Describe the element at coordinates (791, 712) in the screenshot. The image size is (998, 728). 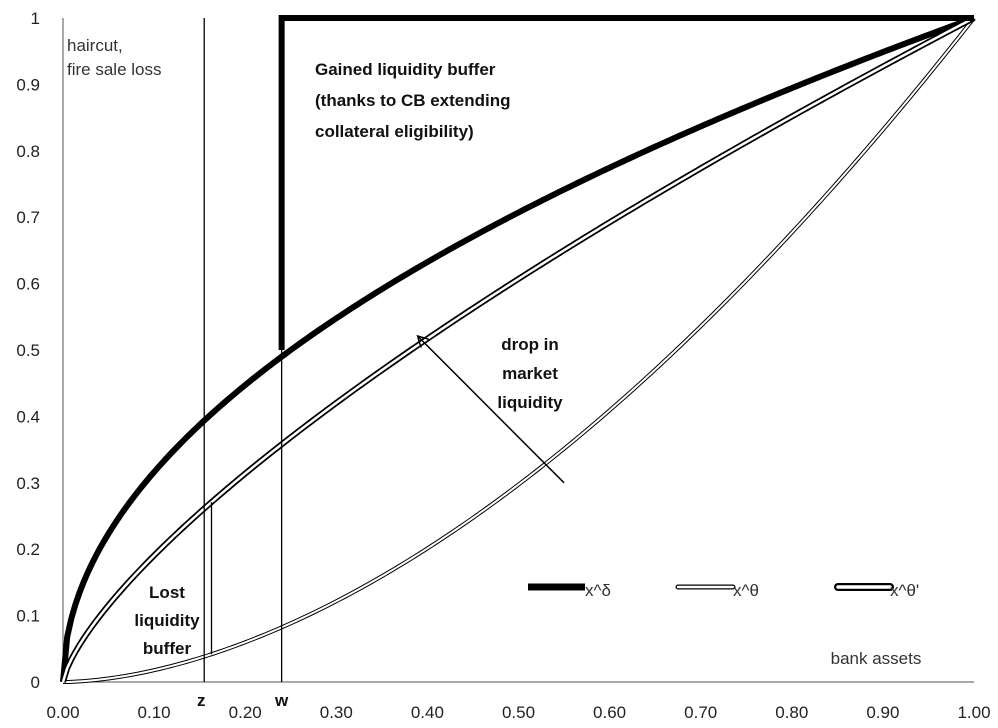
I see `x-tick-label: 0.80` at that location.